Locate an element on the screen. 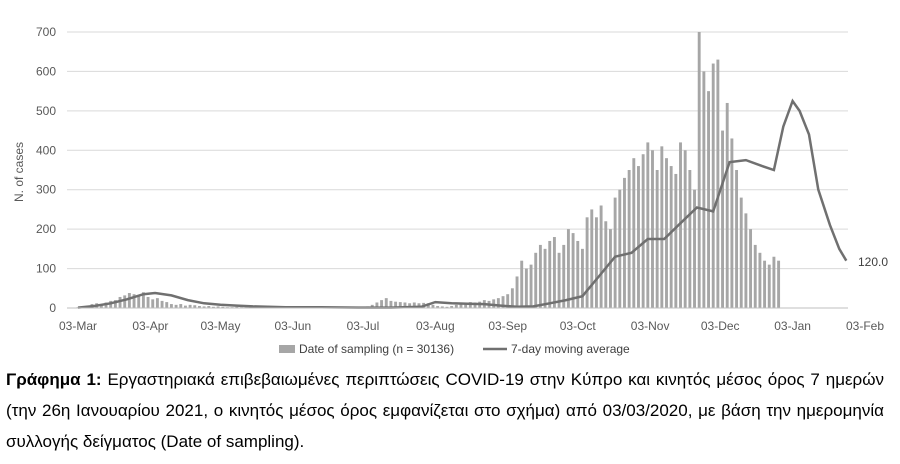 The image size is (900, 464). x-tick-label: 03-Jun is located at coordinates (292, 326).